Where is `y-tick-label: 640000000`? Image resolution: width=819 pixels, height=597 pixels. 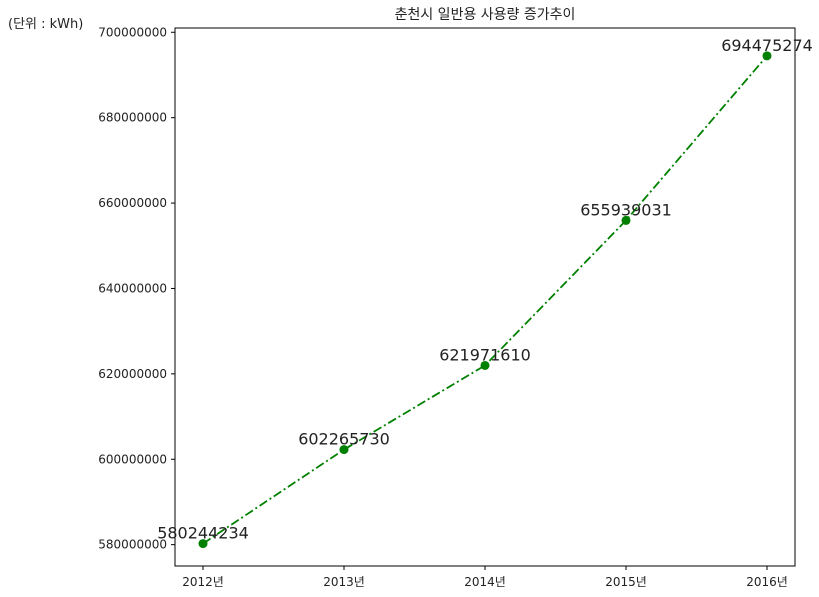
y-tick-label: 640000000 is located at coordinates (132, 288).